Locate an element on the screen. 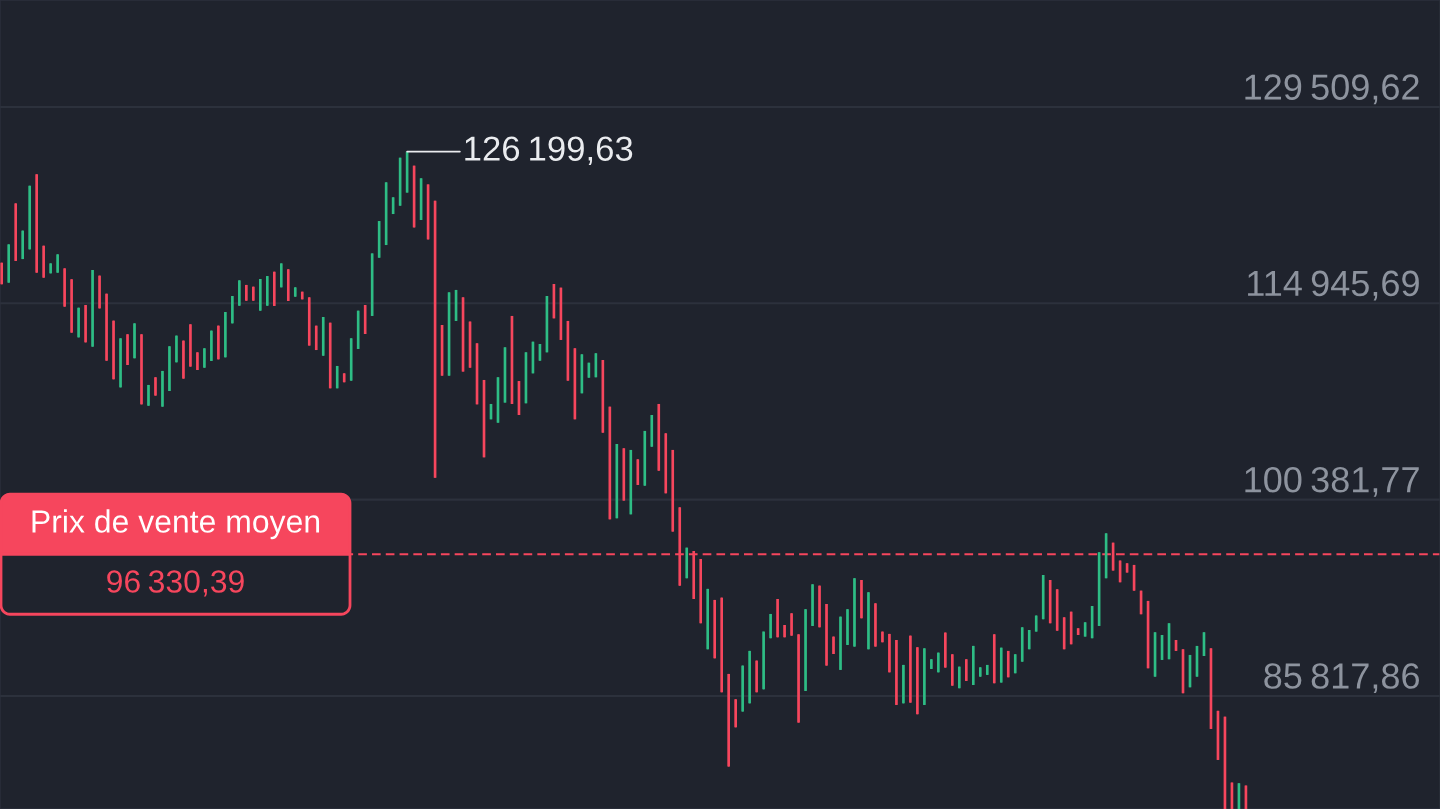 This screenshot has height=809, width=1440. ref-line-label: Prix de vente moyen is located at coordinates (176, 524).